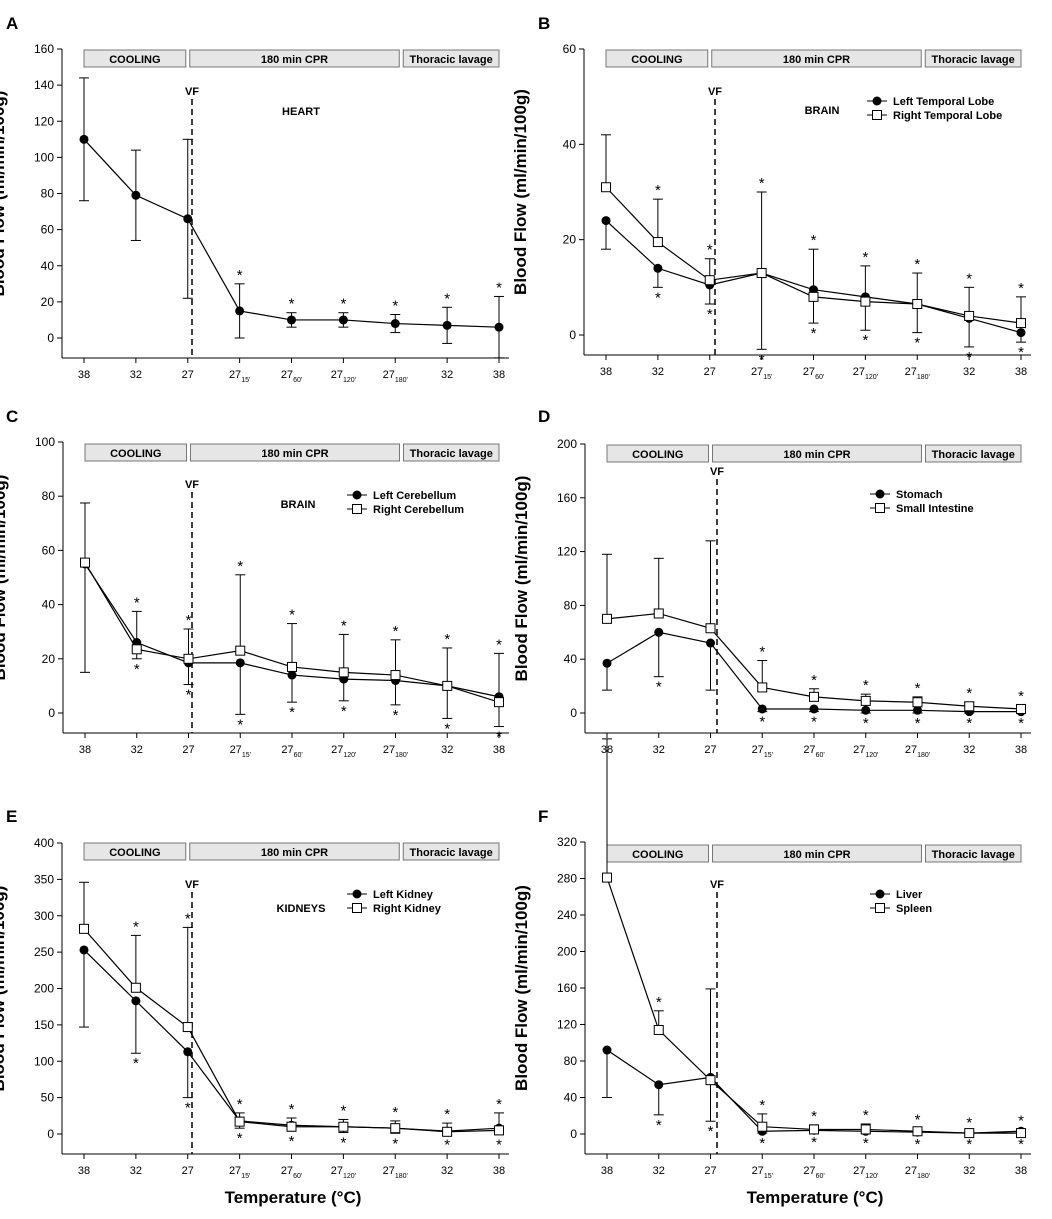 This screenshot has width=1052, height=1219. I want to click on legend-label: Stomach, so click(919, 495).